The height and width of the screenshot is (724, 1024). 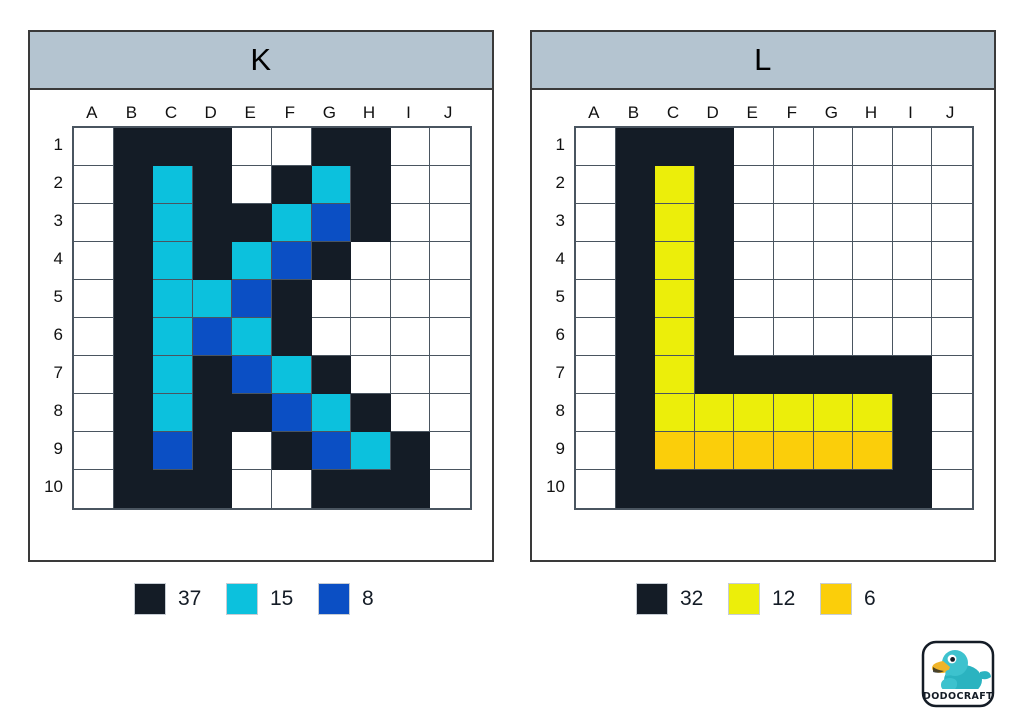 What do you see at coordinates (252, 223) in the screenshot?
I see `grid-cell-E3` at bounding box center [252, 223].